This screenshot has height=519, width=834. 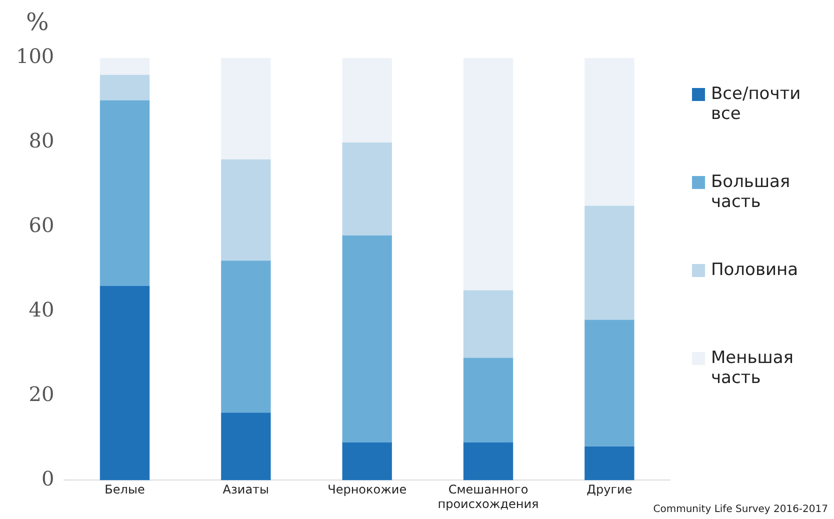 What do you see at coordinates (35, 56) in the screenshot?
I see `y-tick-label: 100` at bounding box center [35, 56].